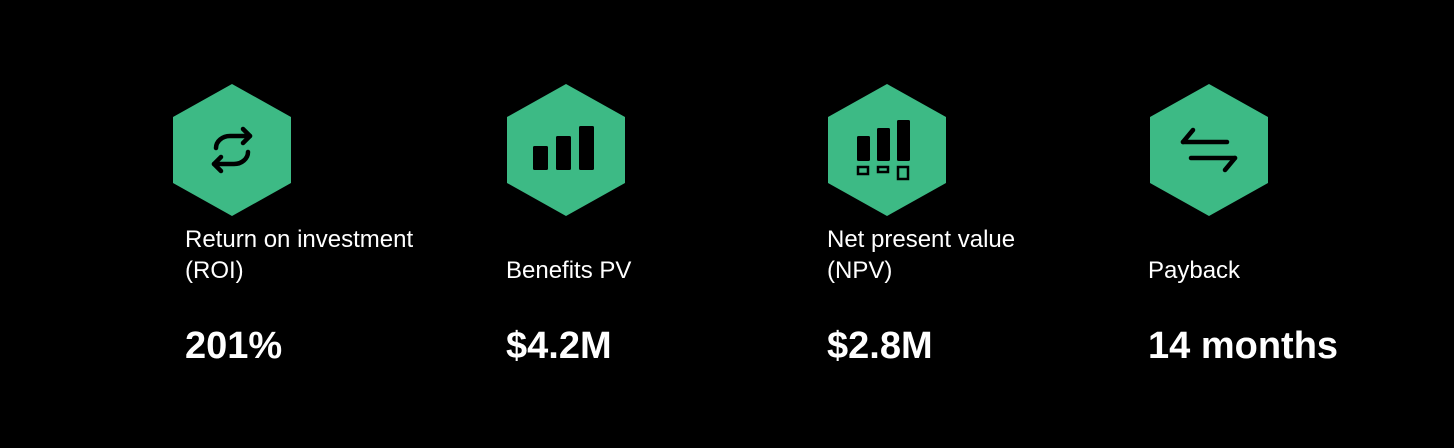 The width and height of the screenshot is (1454, 448). What do you see at coordinates (559, 346) in the screenshot?
I see `stat-value: $4.2M` at bounding box center [559, 346].